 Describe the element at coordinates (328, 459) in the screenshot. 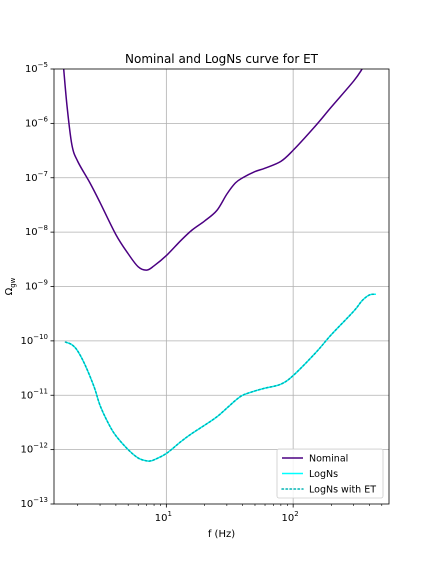

I see `legend-label: Nominal` at that location.